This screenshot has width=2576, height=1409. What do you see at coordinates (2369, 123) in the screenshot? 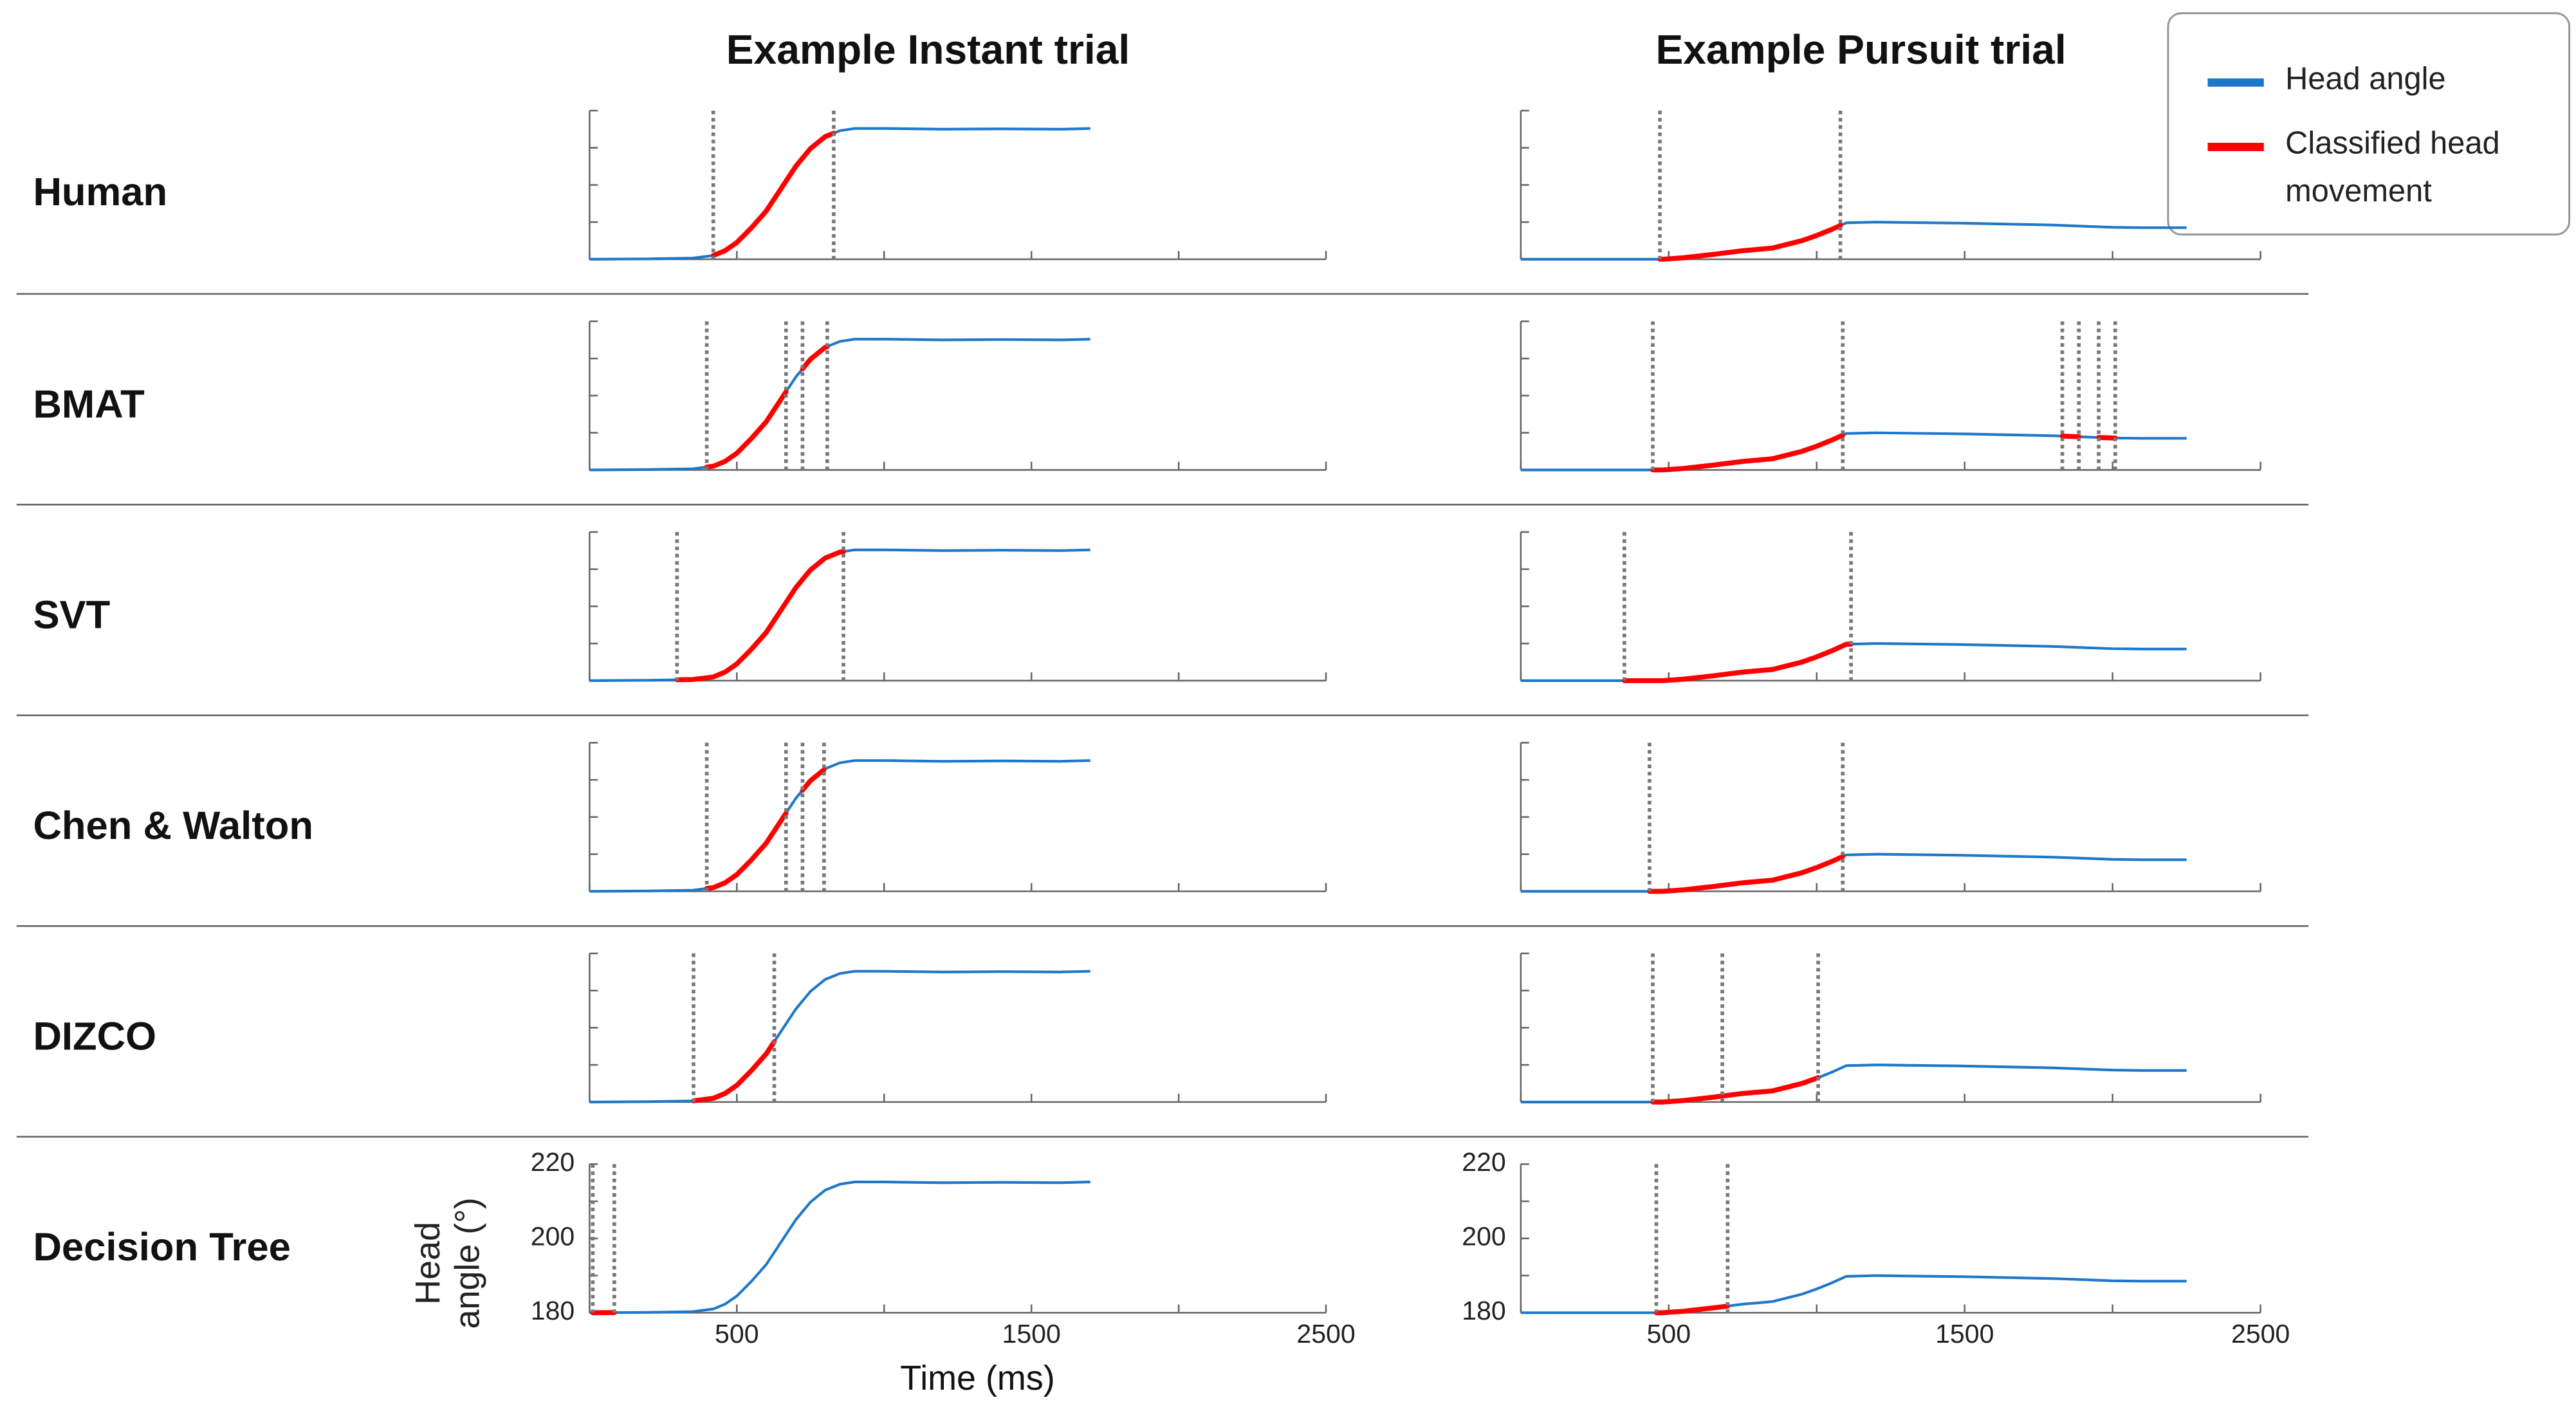
I see `legend-box` at bounding box center [2369, 123].